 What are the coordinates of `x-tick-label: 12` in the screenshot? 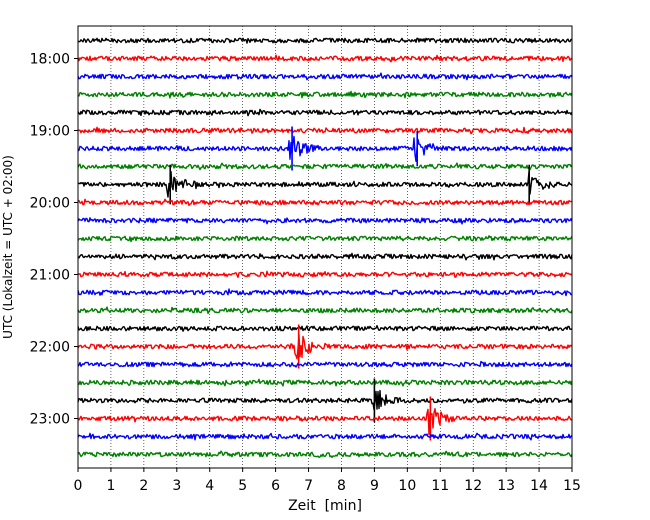 It's located at (473, 486).